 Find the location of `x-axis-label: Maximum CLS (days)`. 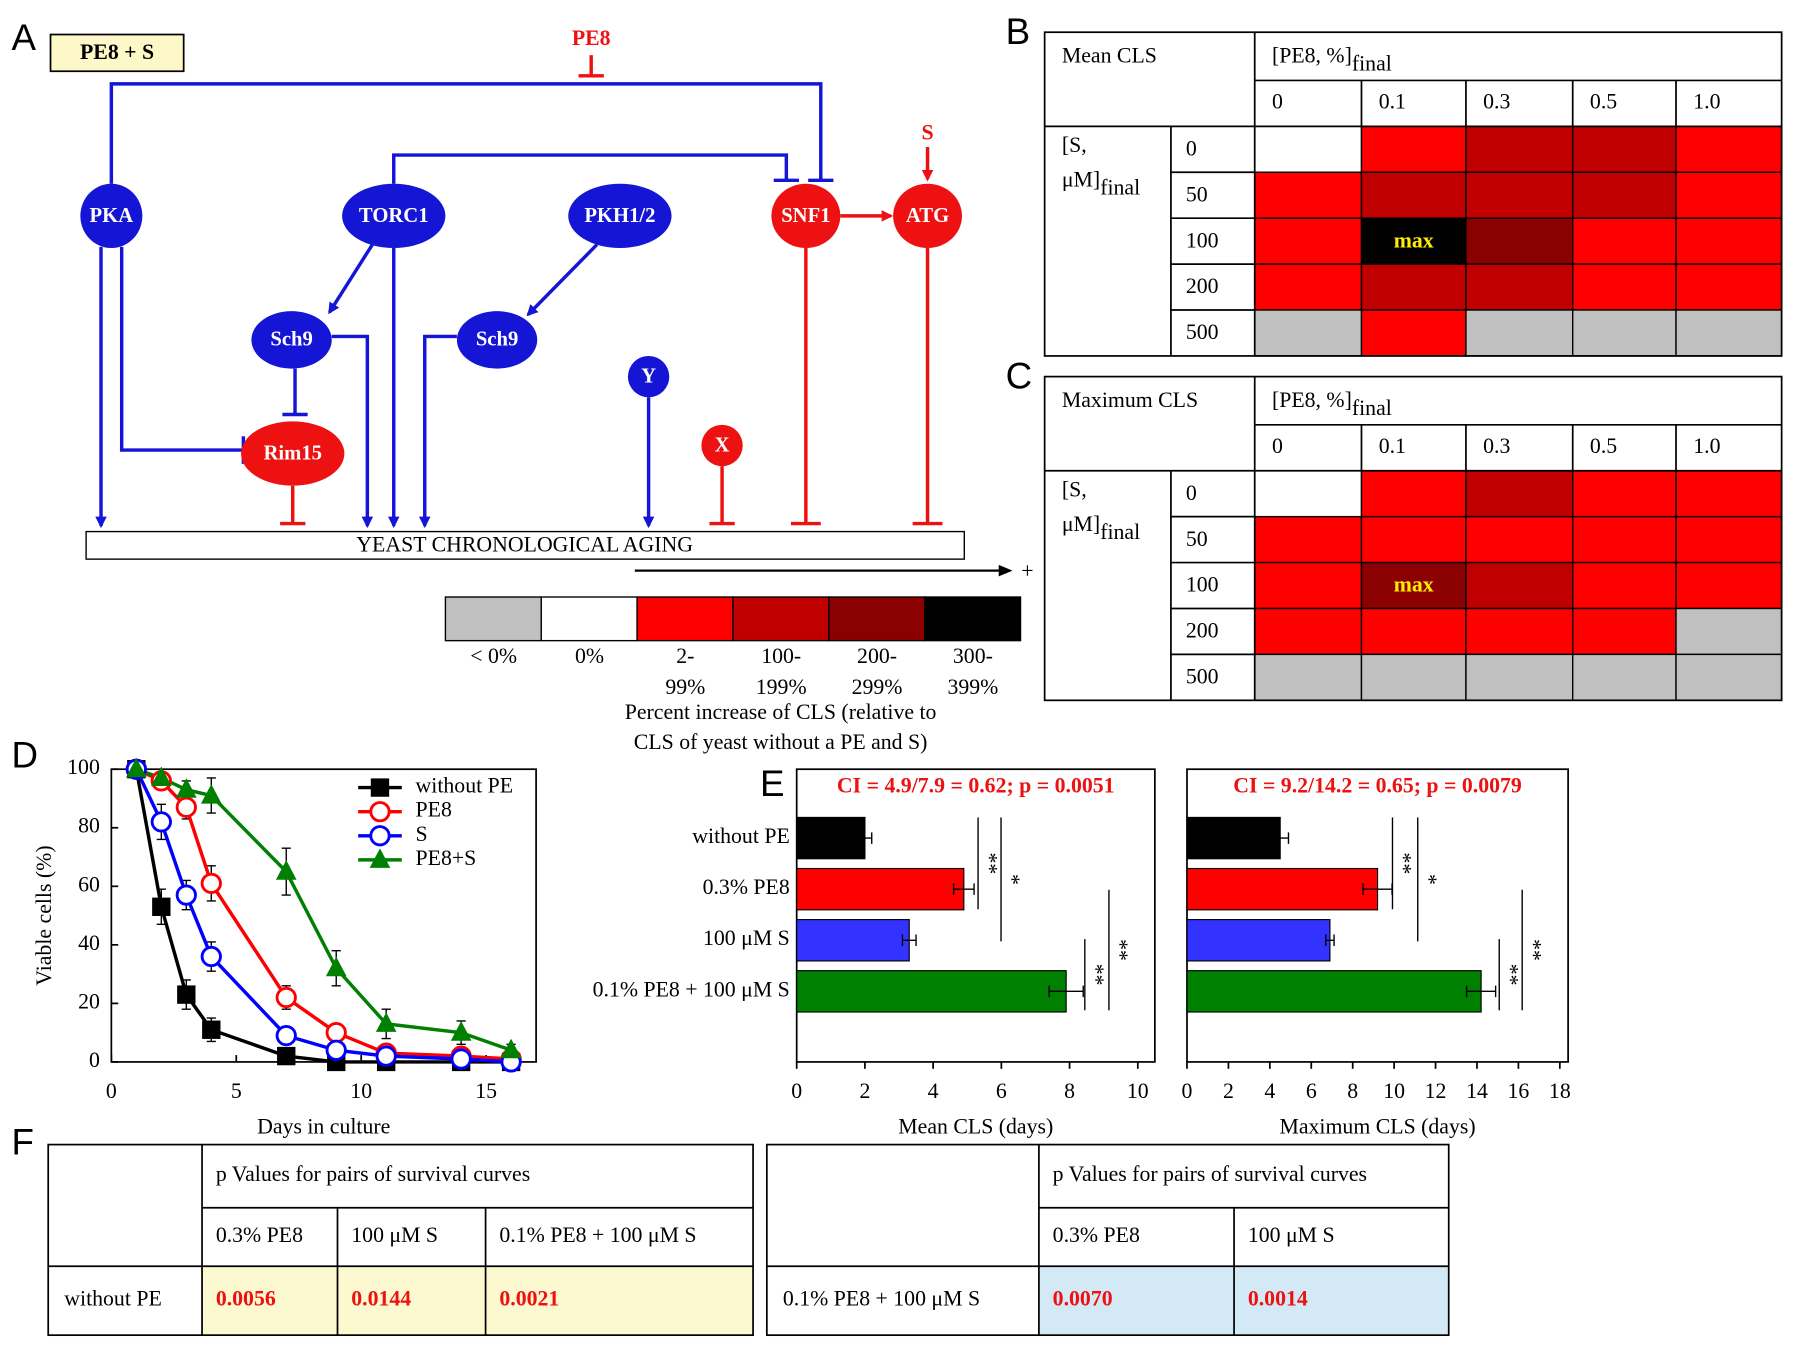

x-axis-label: Maximum CLS (days) is located at coordinates (1377, 1127).